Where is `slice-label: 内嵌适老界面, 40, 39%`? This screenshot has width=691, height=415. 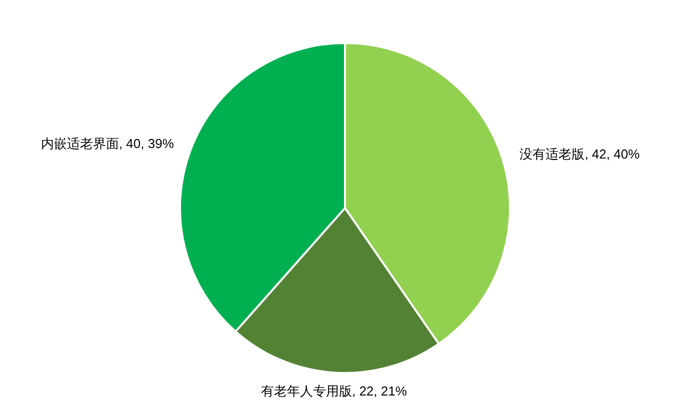 slice-label: 内嵌适老界面, 40, 39% is located at coordinates (107, 144).